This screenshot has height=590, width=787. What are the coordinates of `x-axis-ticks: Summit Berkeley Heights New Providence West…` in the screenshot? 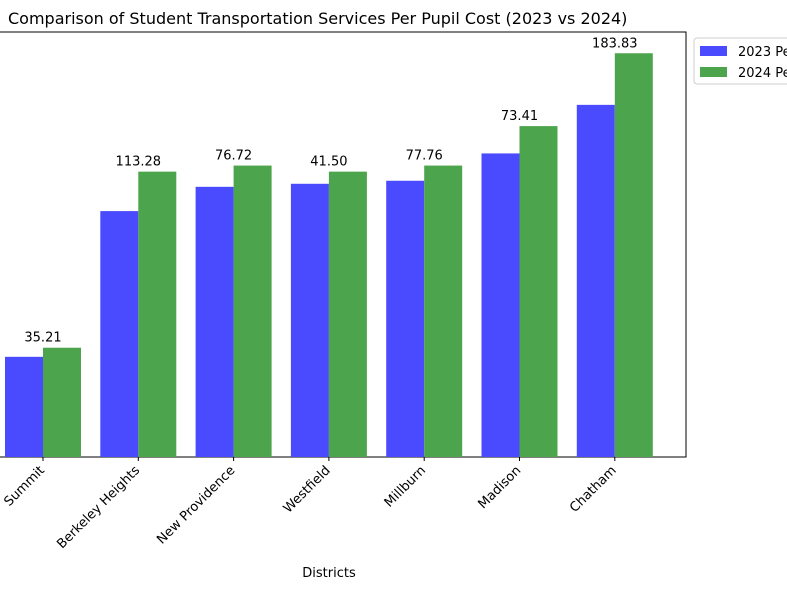 It's located at (310, 504).